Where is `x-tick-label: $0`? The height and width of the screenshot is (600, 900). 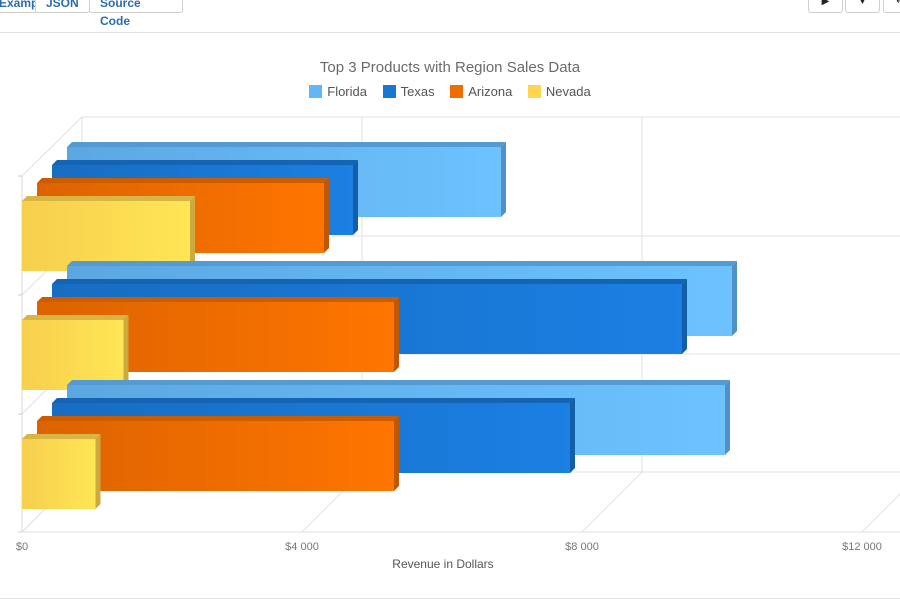
x-tick-label: $0 is located at coordinates (22, 547).